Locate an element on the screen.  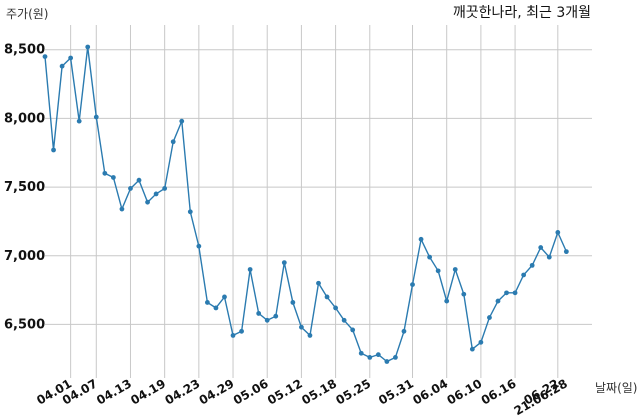
x-tick-label: 06.04 is located at coordinates (430, 391).